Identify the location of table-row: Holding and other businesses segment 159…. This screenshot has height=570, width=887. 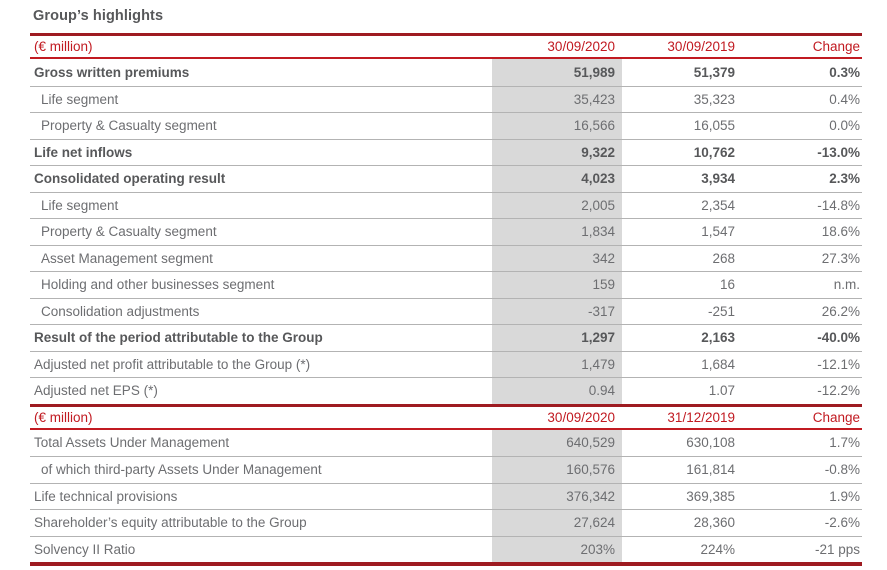
(446, 284).